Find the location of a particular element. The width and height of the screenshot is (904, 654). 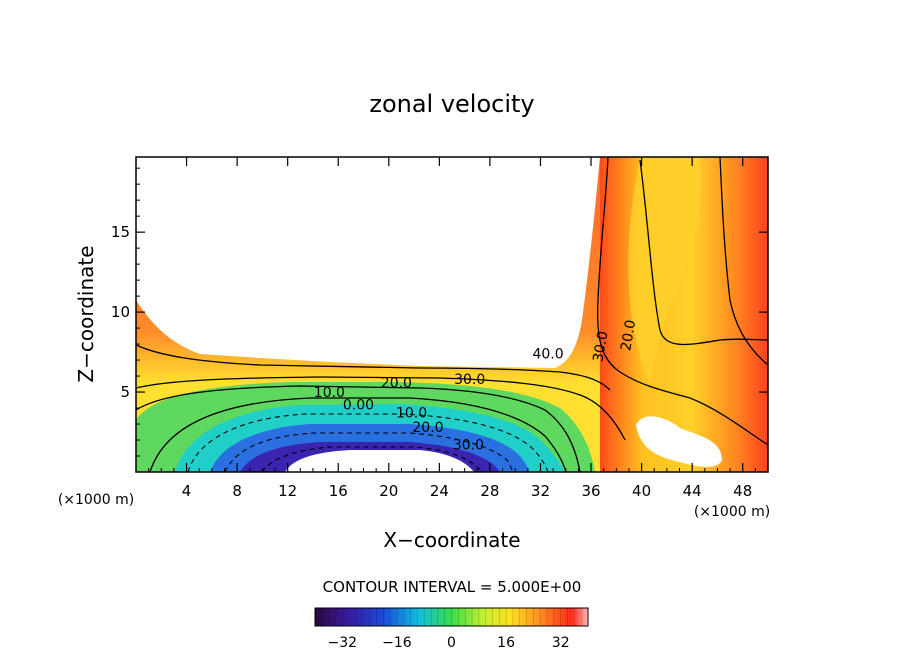

x-tick-label: 8 is located at coordinates (237, 491).